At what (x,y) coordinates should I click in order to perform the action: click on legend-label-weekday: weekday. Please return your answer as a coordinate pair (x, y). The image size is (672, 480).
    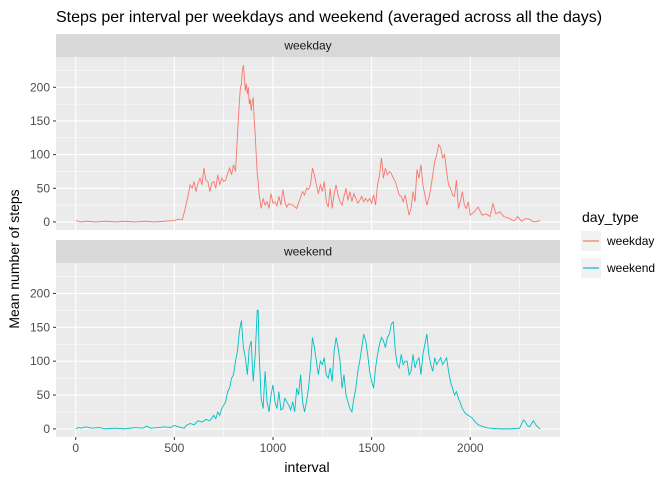
    Looking at the image, I should click on (630, 241).